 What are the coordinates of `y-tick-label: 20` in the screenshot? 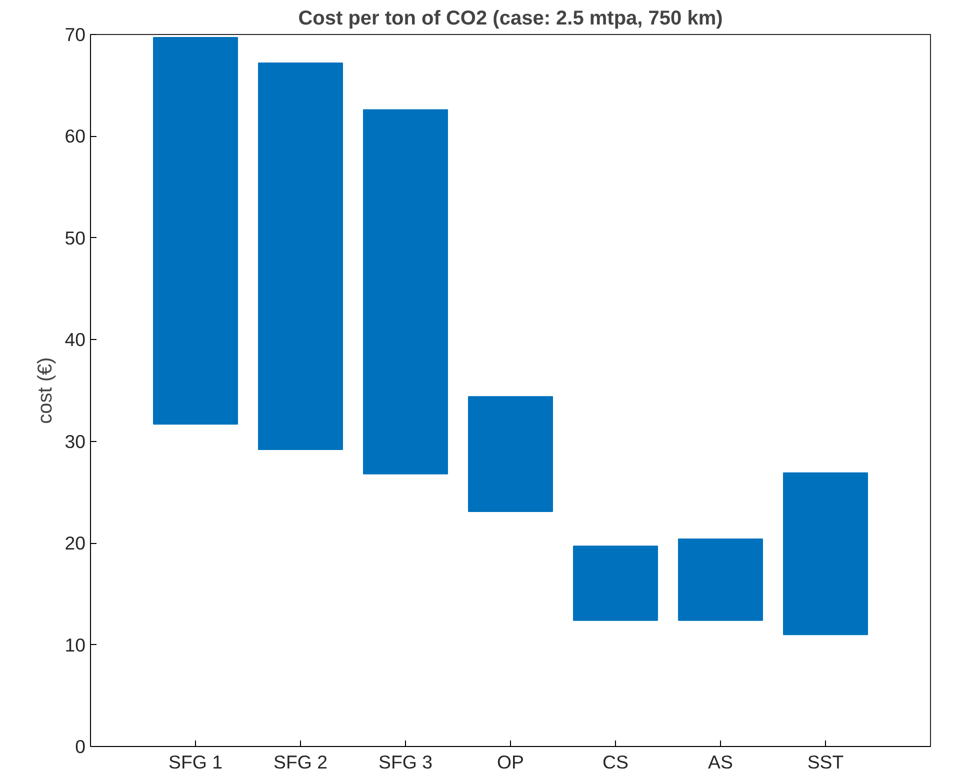 It's located at (75, 543).